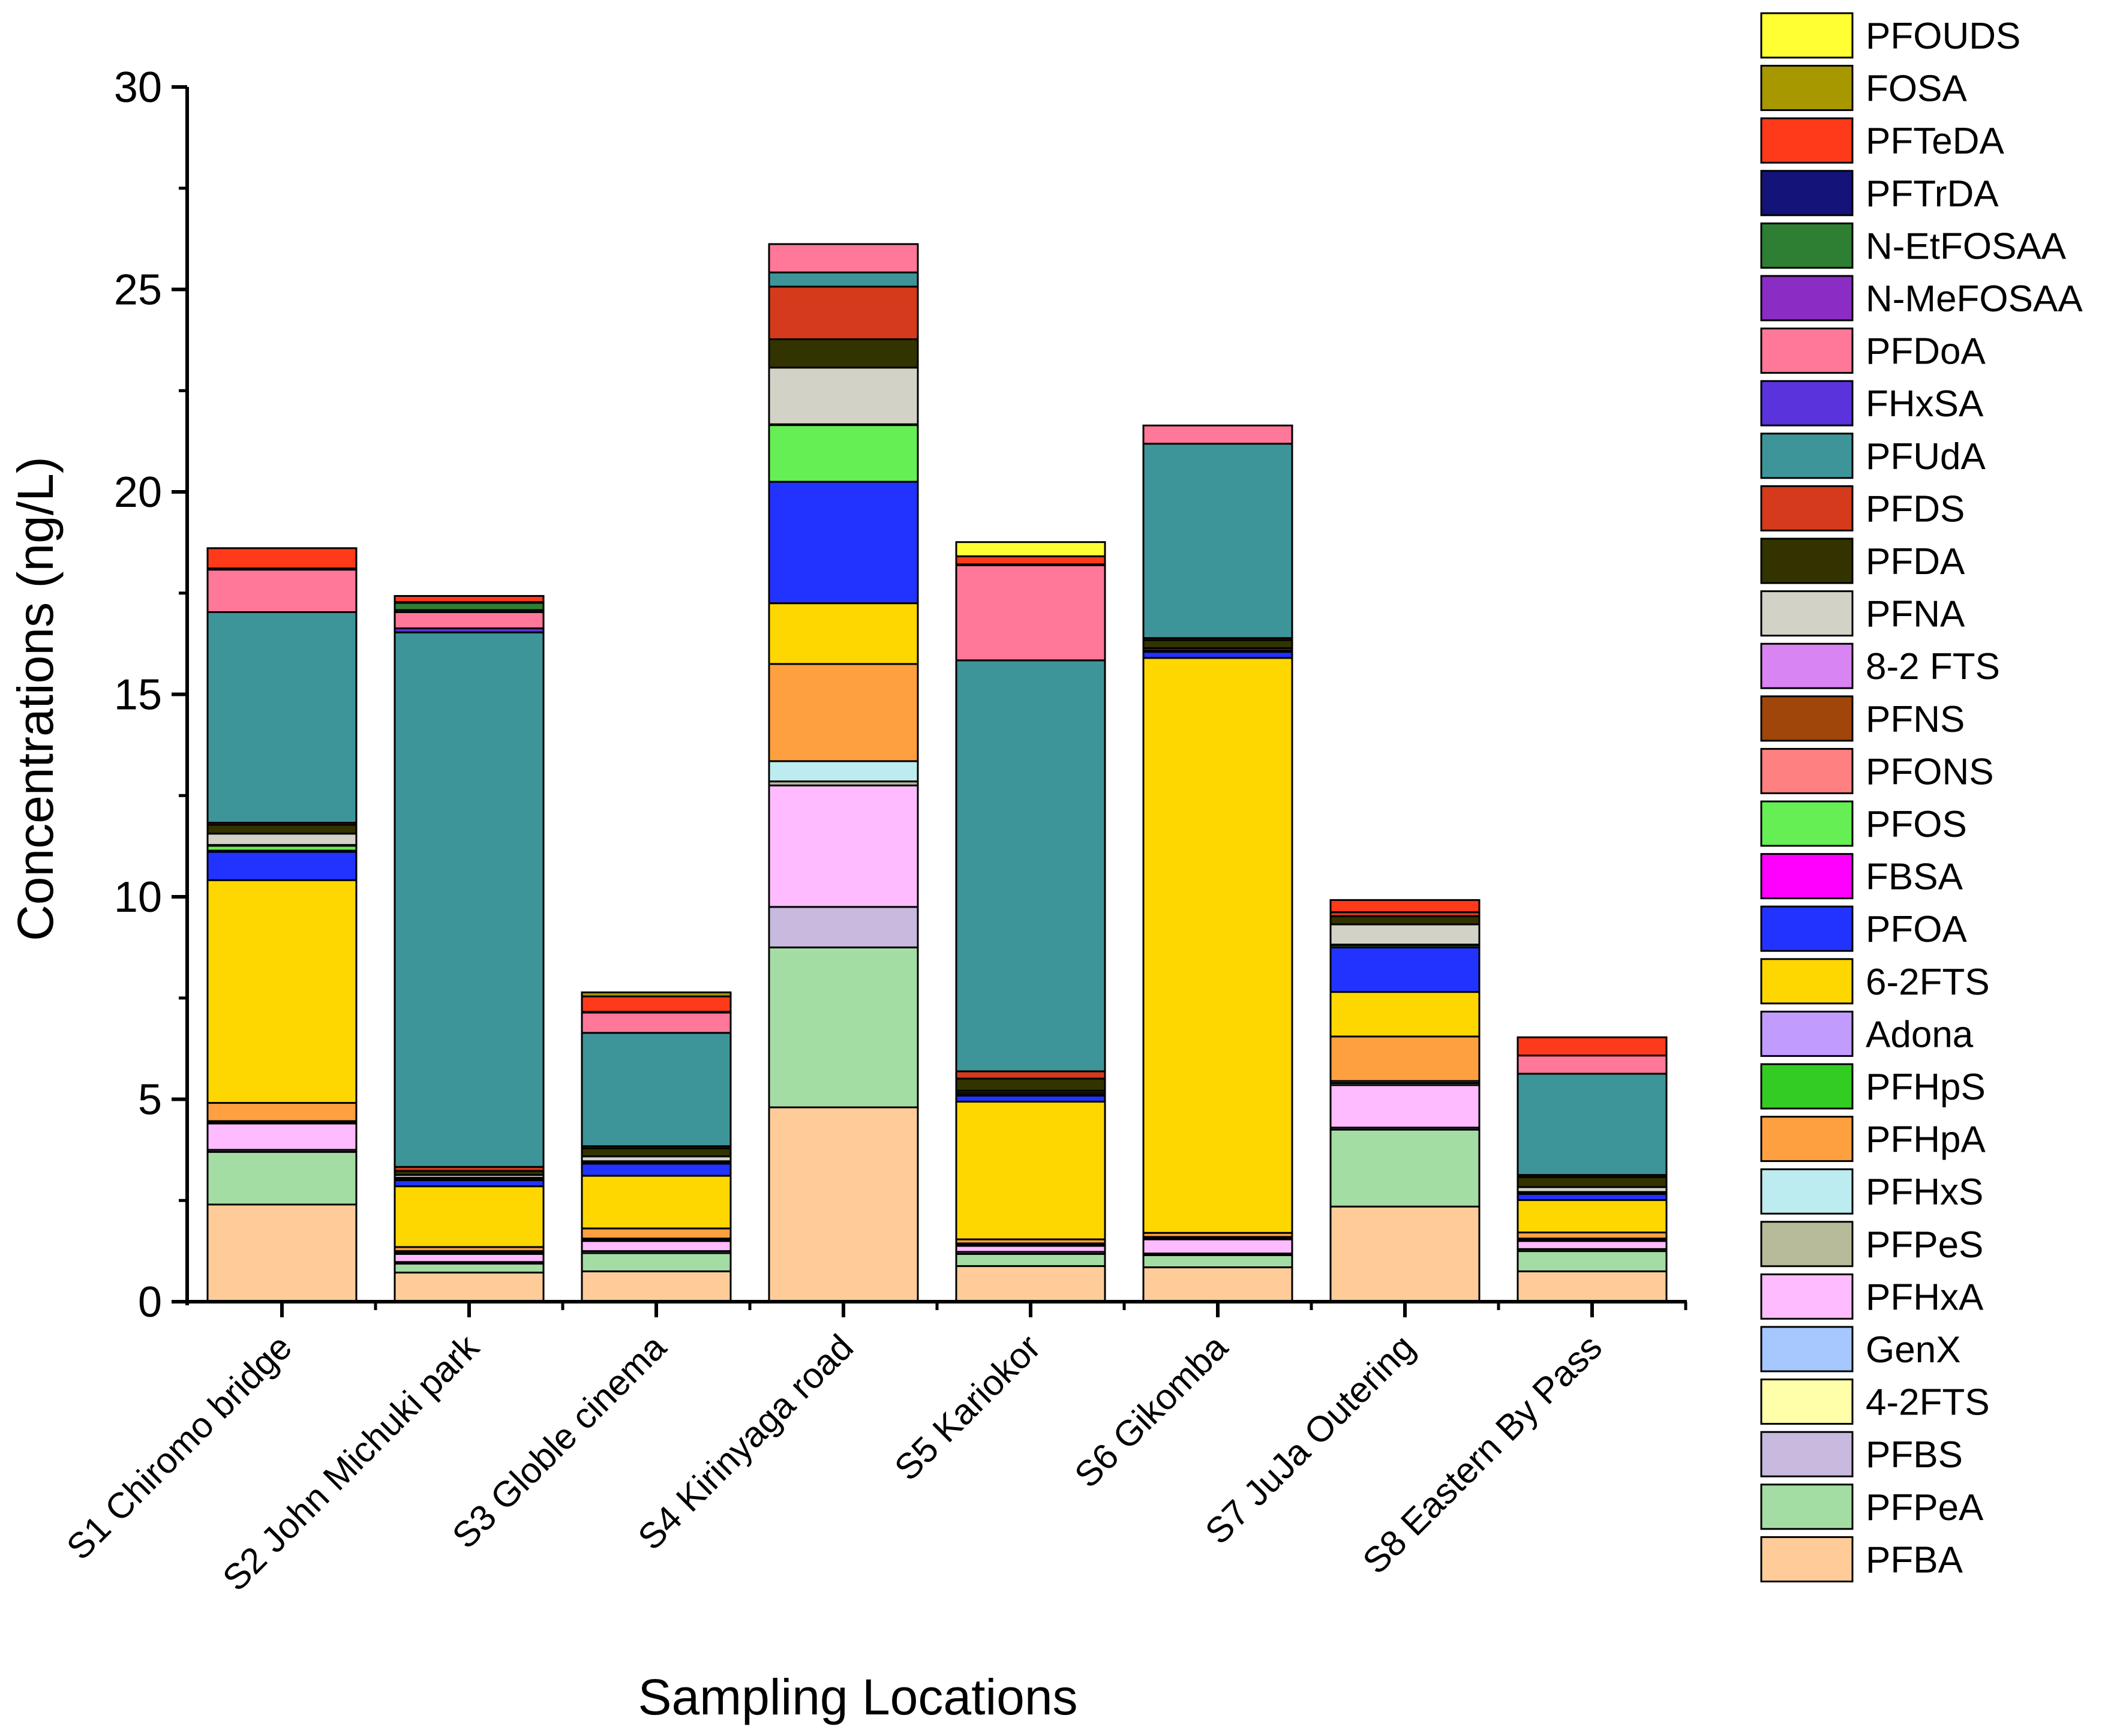 This screenshot has width=2126, height=1736. I want to click on legend-item-pfouds: PFOUDS, so click(1890, 35).